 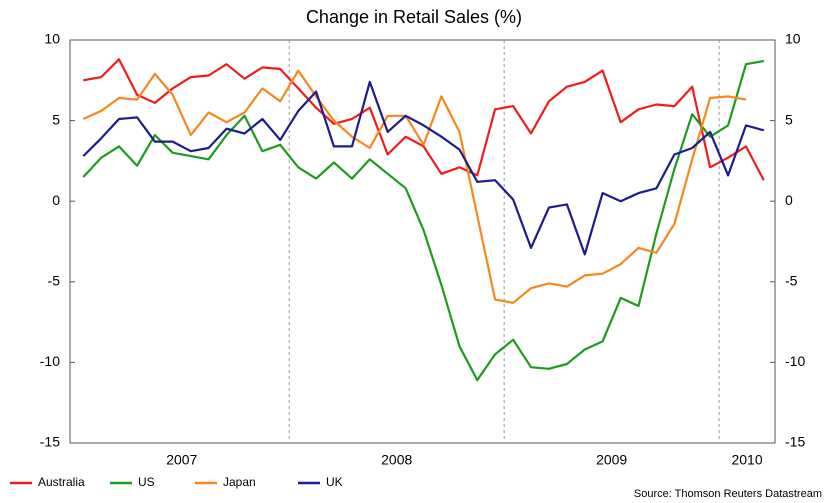 I want to click on y-tick-label: -15, so click(x=50, y=442).